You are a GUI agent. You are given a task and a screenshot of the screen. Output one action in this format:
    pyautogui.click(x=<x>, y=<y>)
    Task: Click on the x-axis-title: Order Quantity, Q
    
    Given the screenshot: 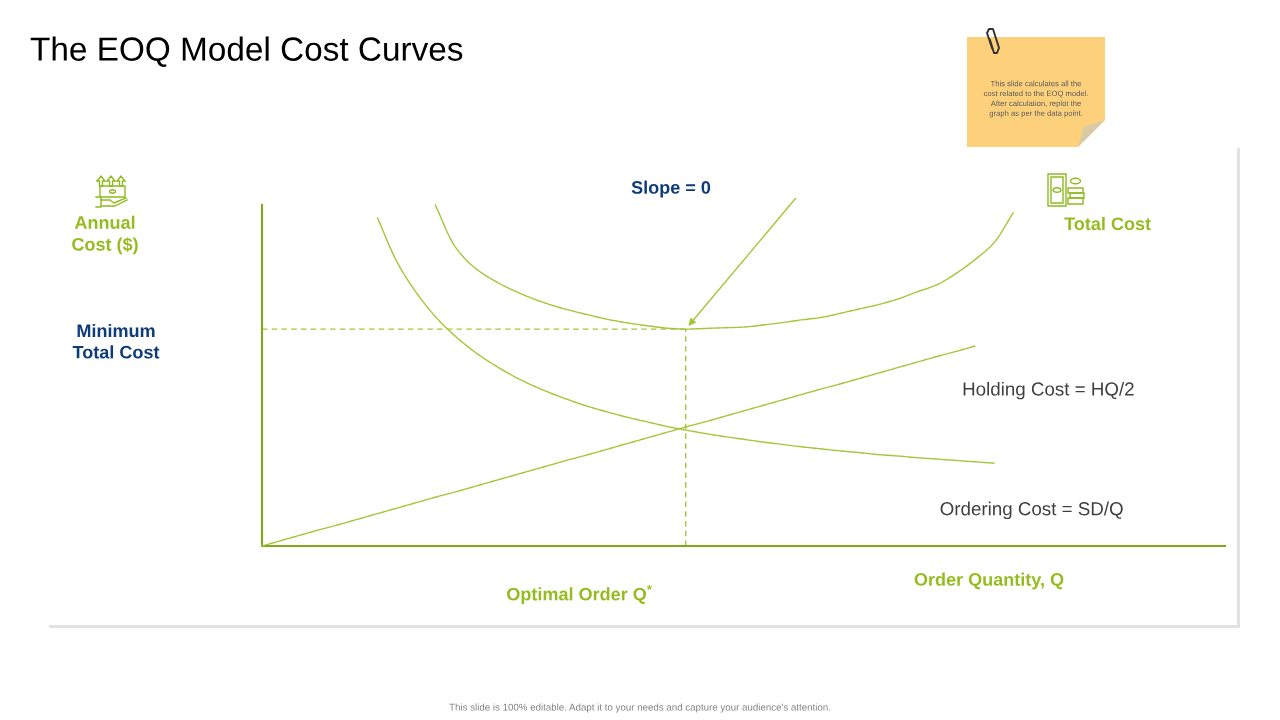 What is the action you would take?
    pyautogui.click(x=989, y=581)
    